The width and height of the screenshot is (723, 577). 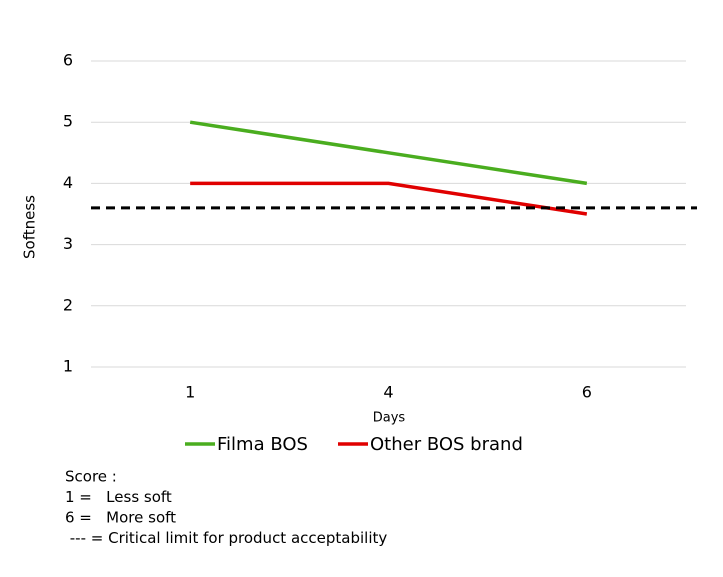 What do you see at coordinates (91, 477) in the screenshot?
I see `note: Score :` at bounding box center [91, 477].